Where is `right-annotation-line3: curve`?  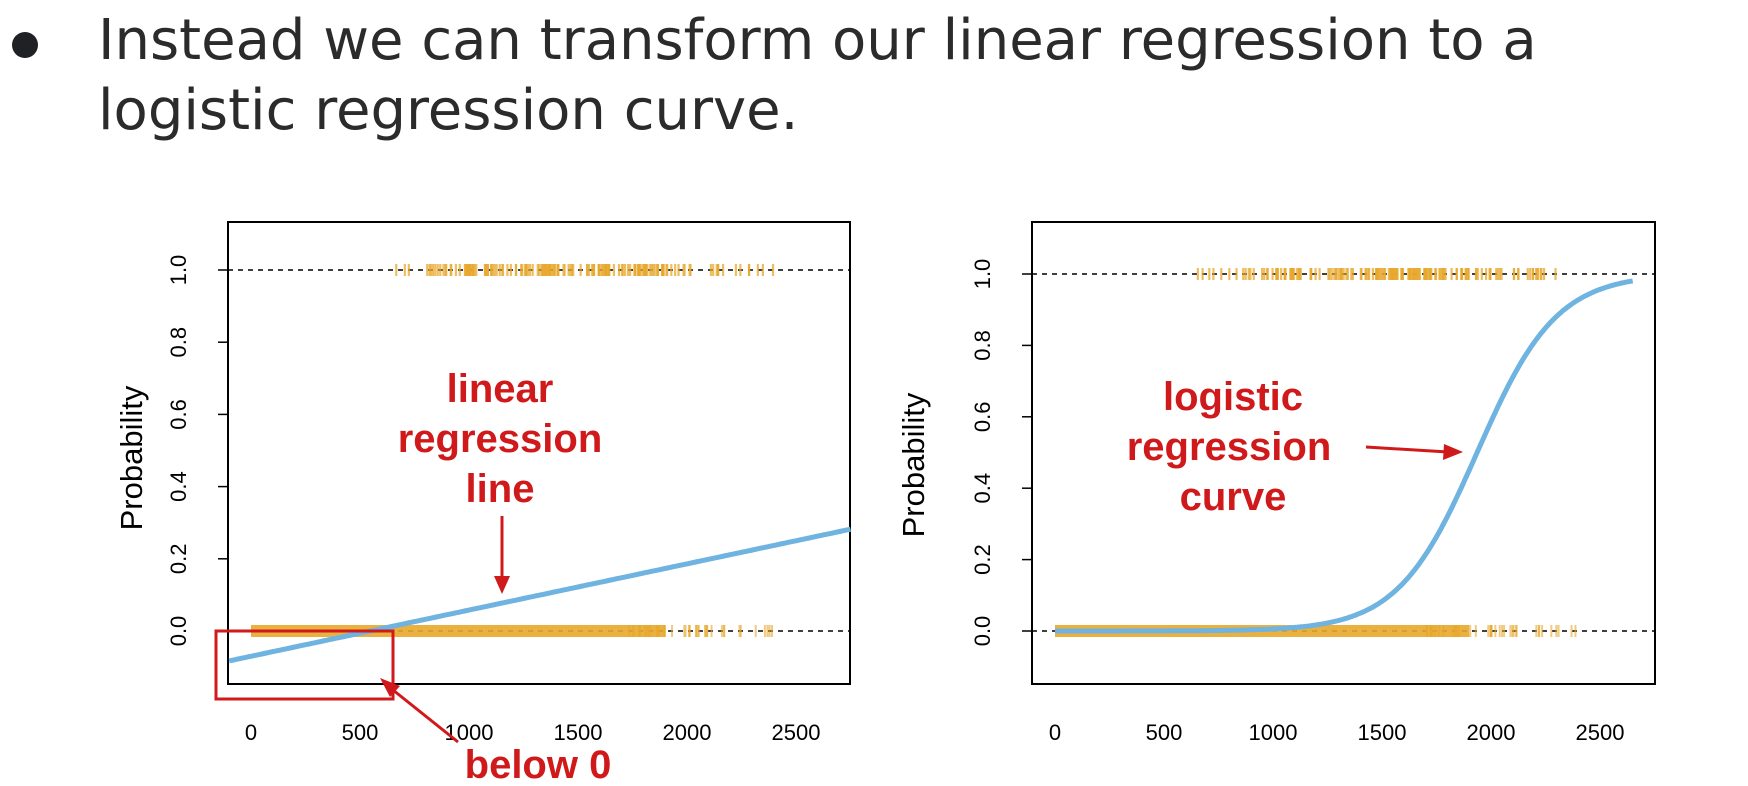
right-annotation-line3: curve is located at coordinates (1233, 497).